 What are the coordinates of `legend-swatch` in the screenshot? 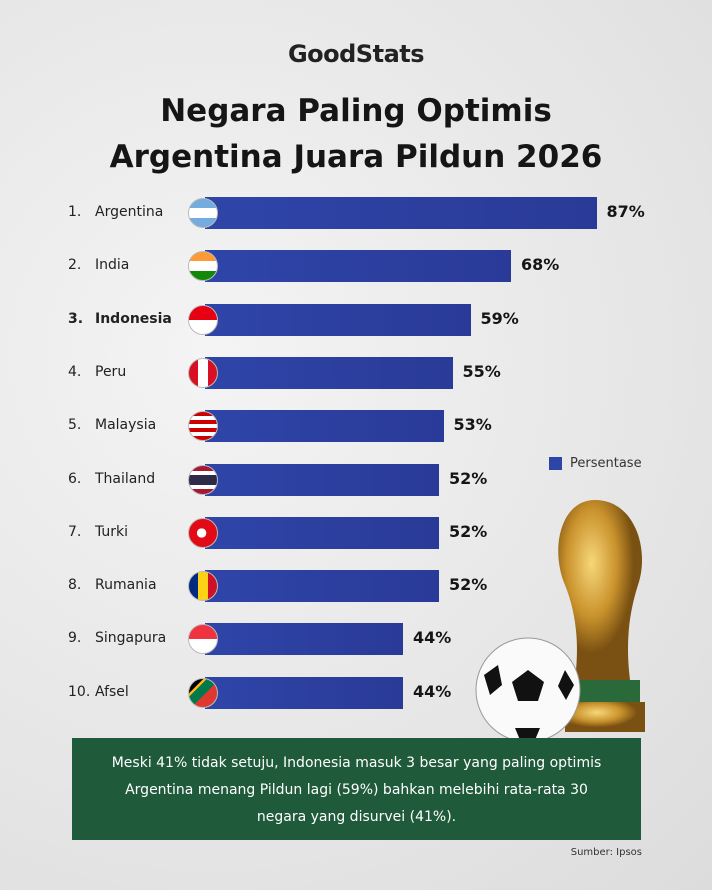 It's located at (555, 463).